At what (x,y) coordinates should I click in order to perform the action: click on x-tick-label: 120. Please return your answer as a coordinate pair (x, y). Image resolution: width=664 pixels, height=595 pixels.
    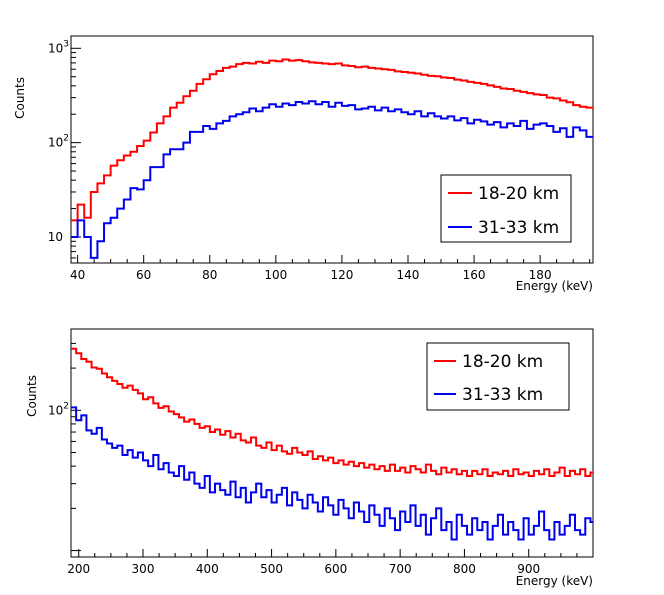
    Looking at the image, I should click on (341, 275).